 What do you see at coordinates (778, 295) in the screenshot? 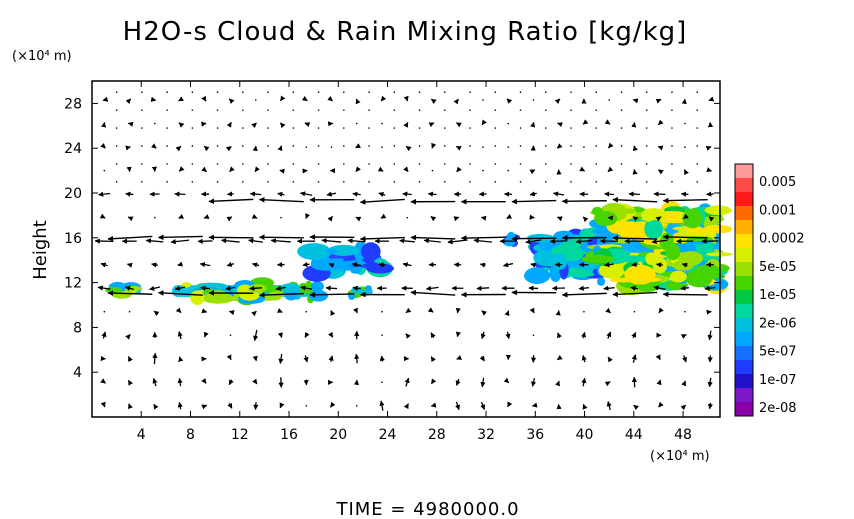
I see `colorbar-label: 1e-05` at bounding box center [778, 295].